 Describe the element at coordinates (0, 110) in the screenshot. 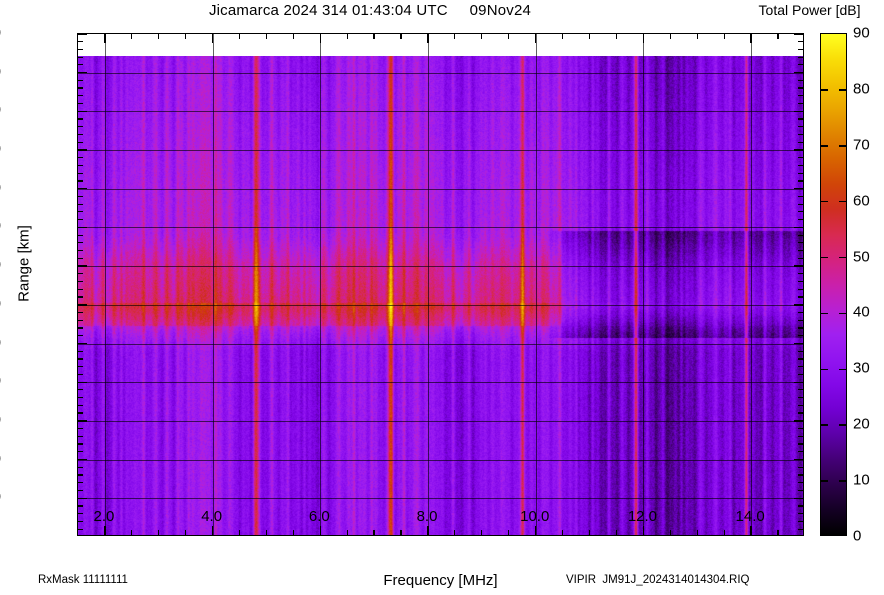

I see `y-tick-label: 1100` at that location.